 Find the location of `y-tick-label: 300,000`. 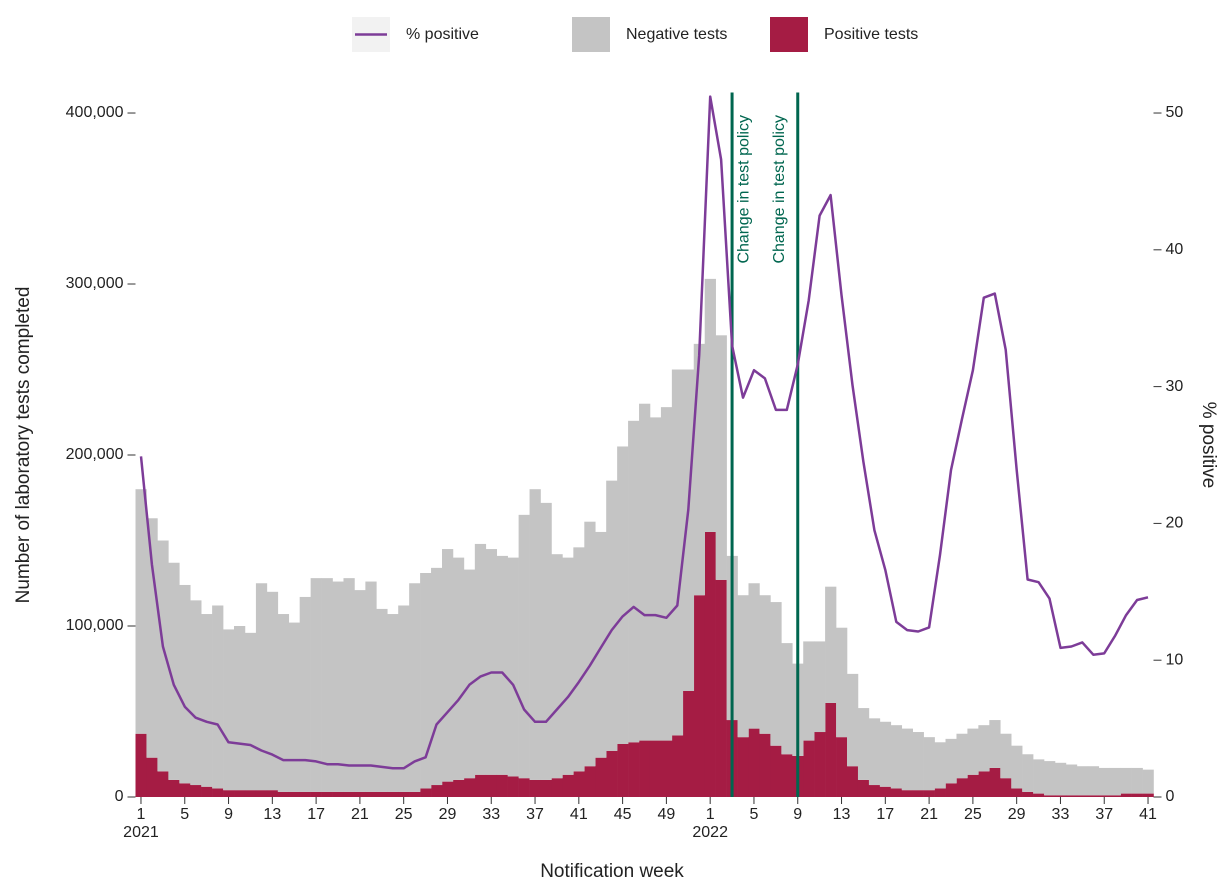

y-tick-label: 300,000 is located at coordinates (95, 283).